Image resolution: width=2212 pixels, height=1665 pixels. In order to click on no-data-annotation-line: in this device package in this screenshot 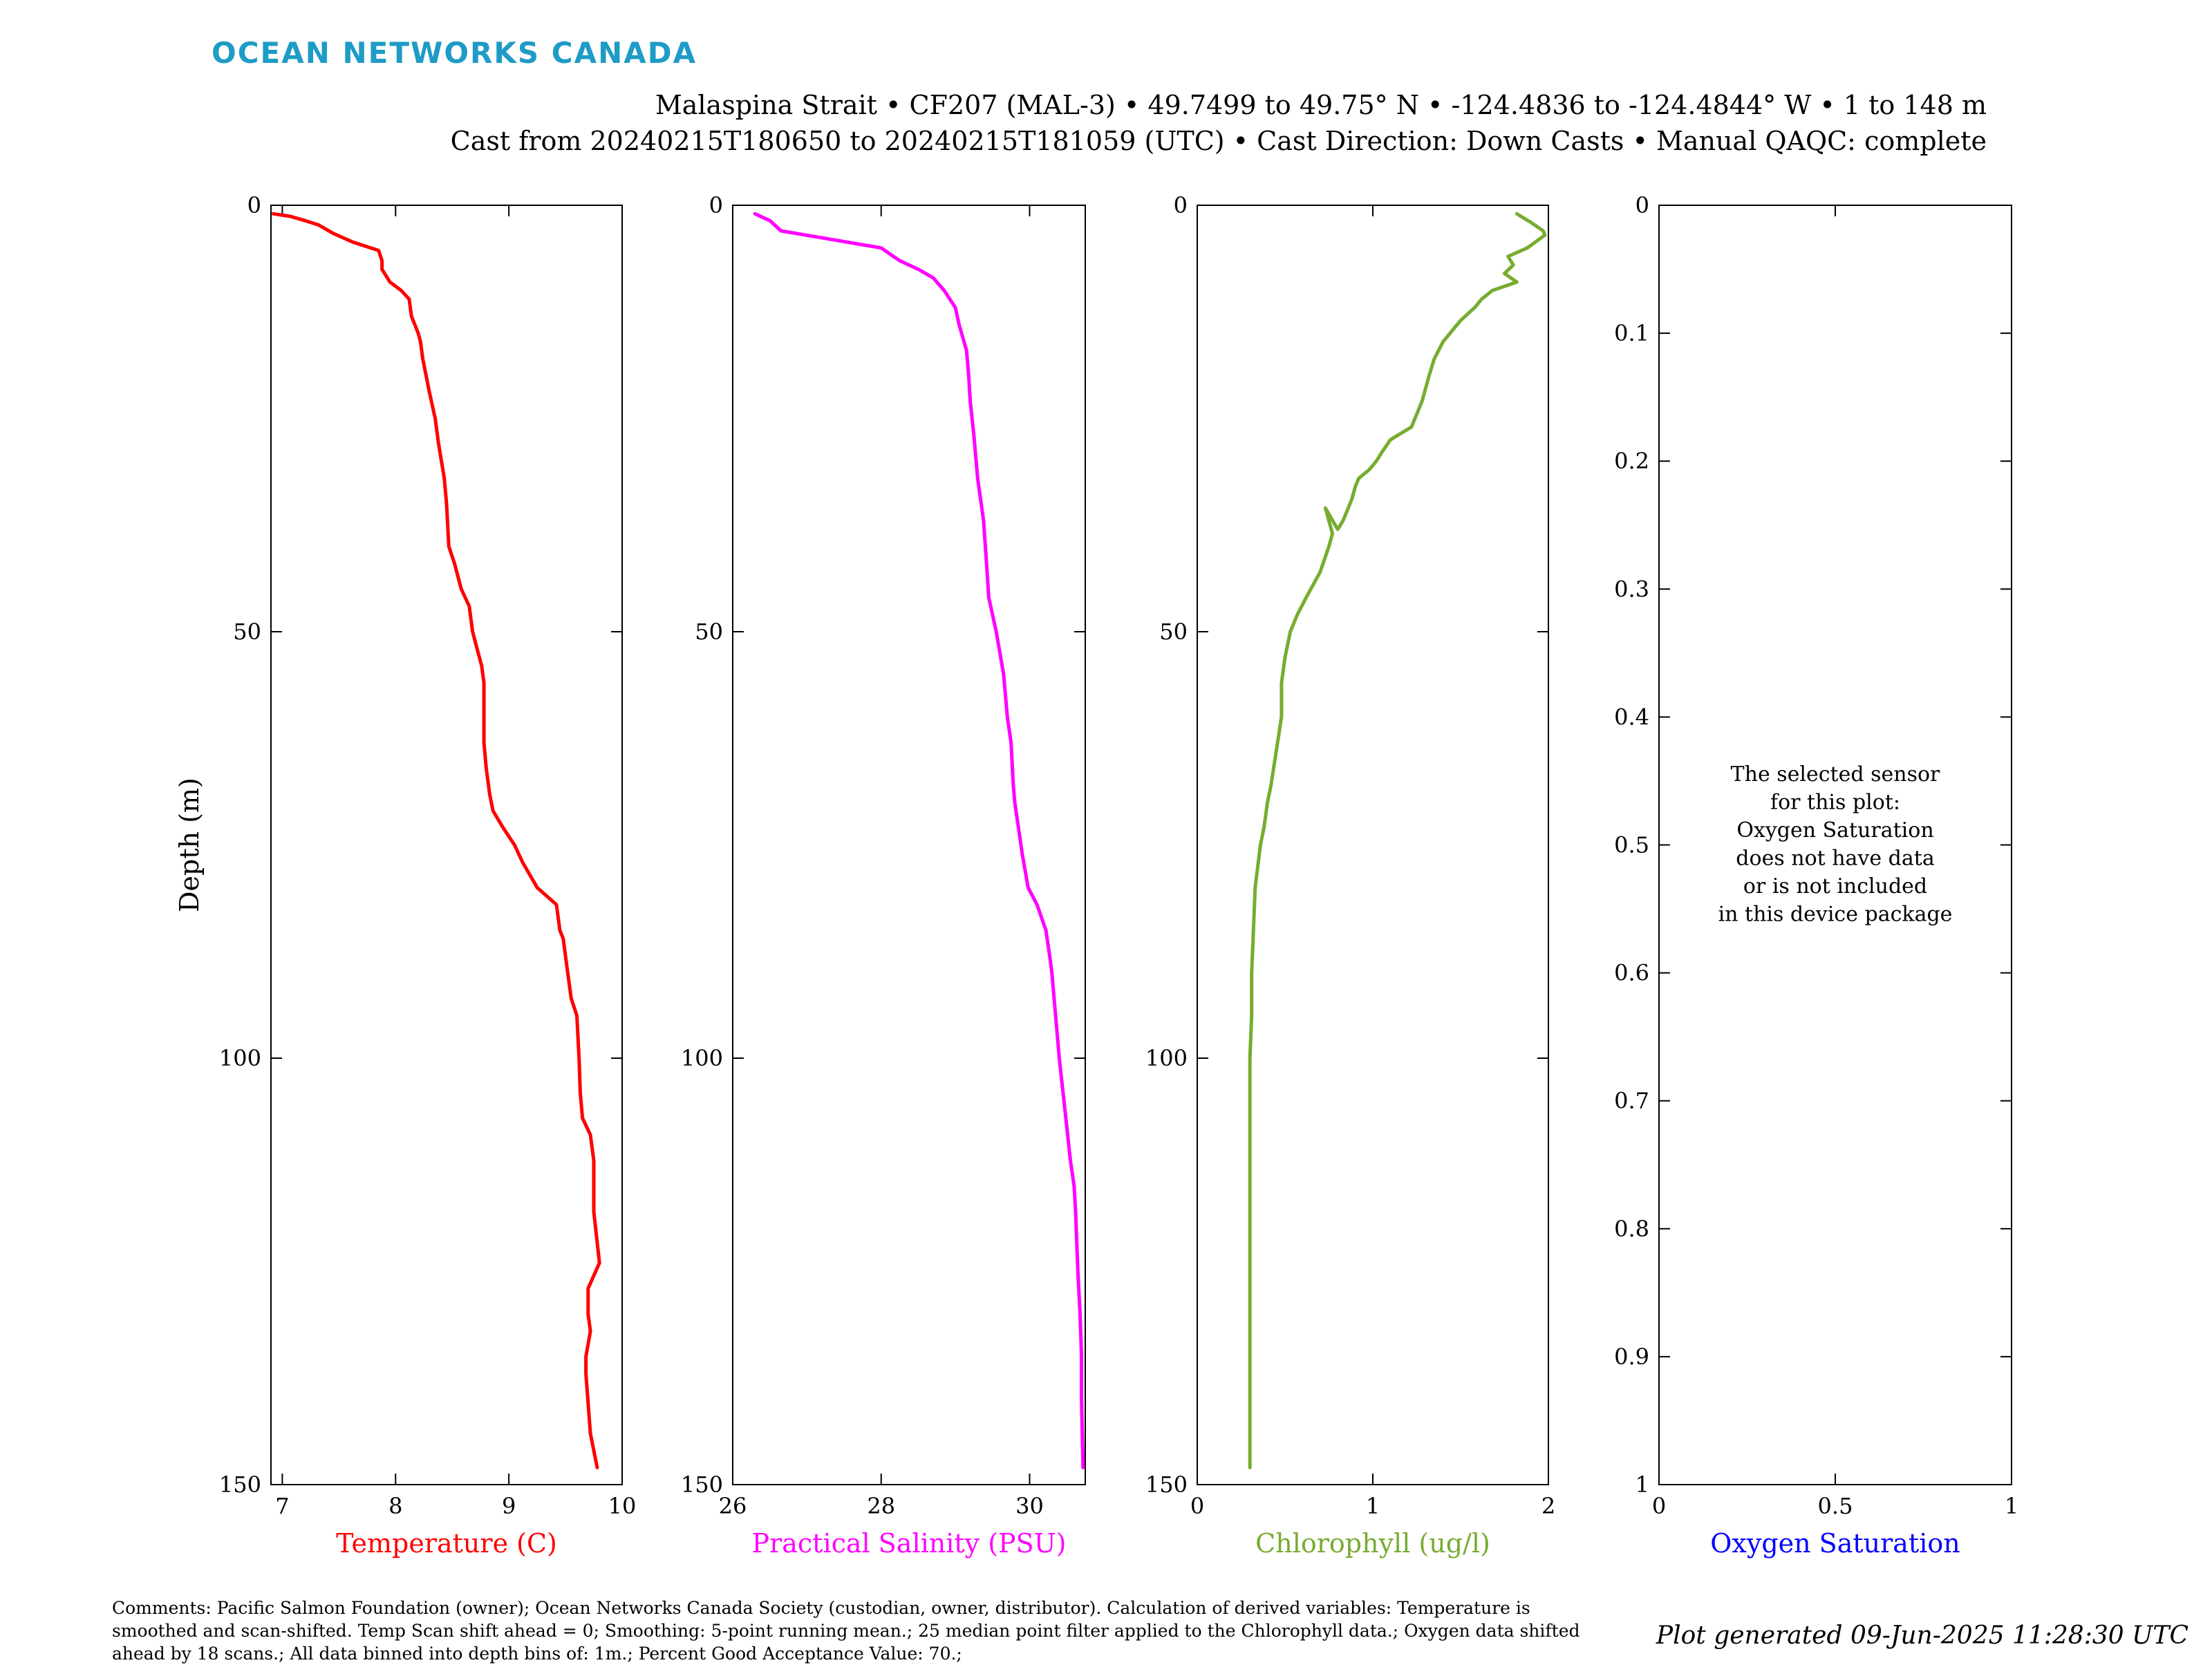, I will do `click(1835, 915)`.